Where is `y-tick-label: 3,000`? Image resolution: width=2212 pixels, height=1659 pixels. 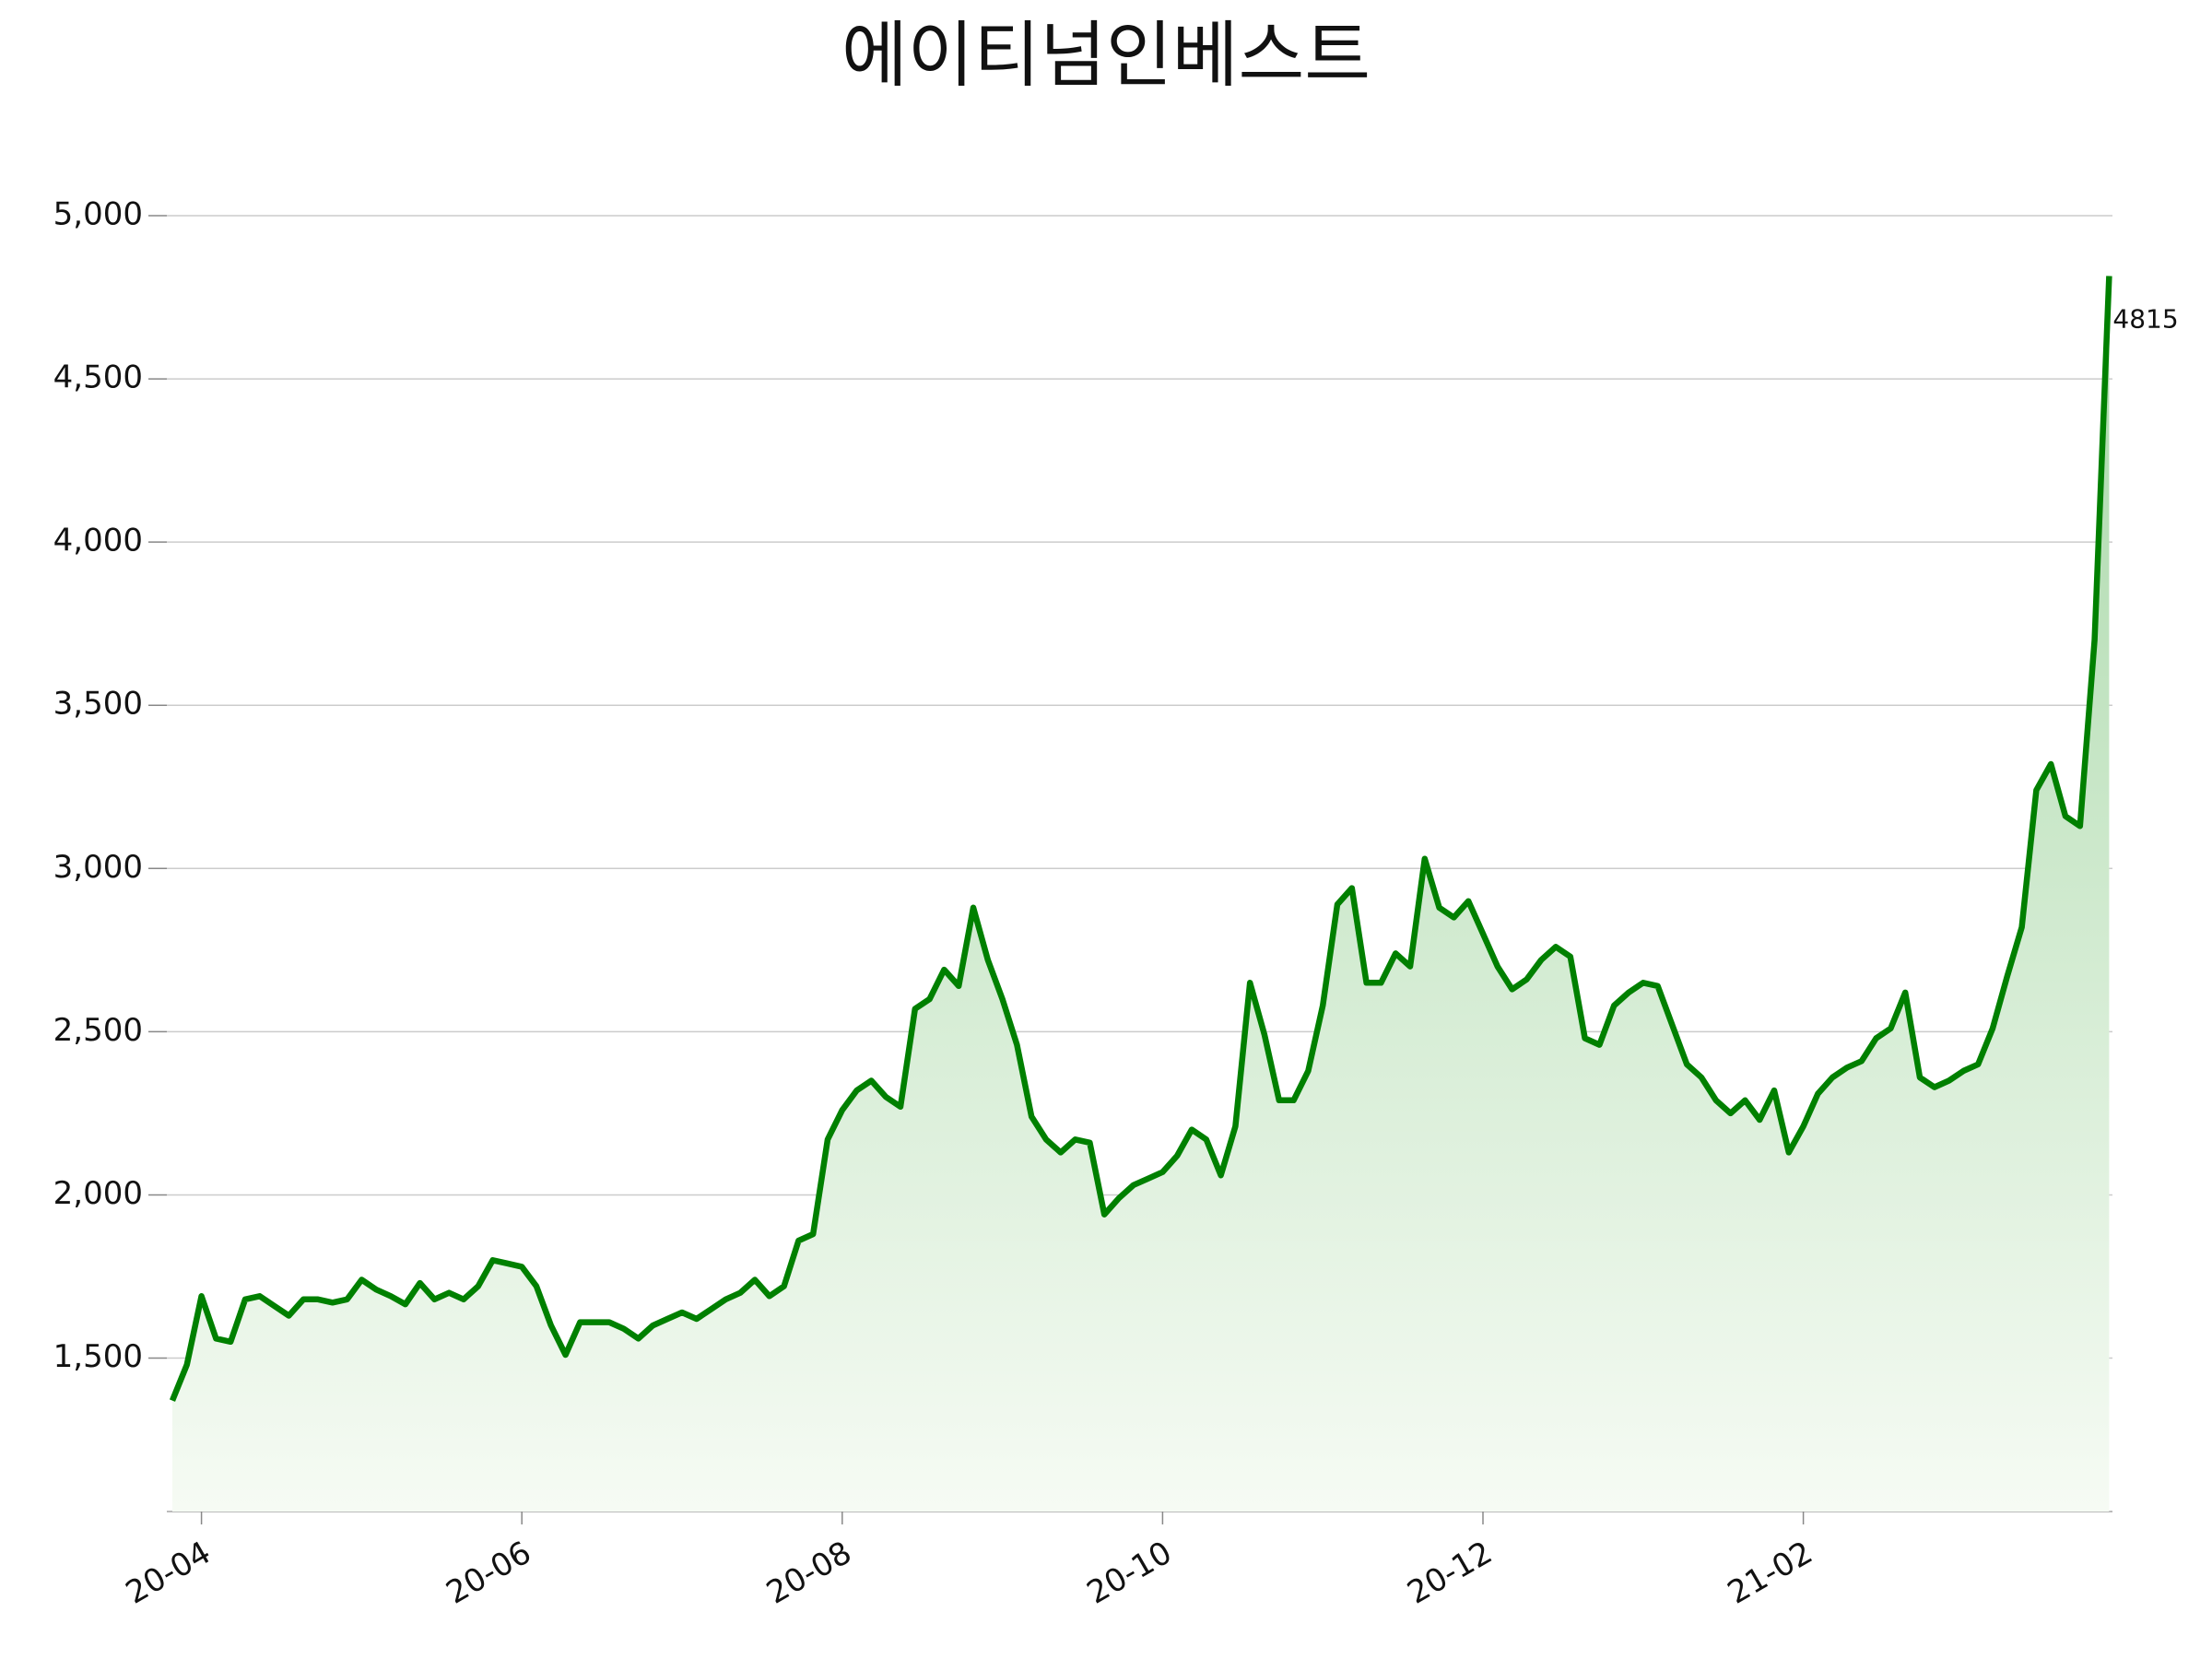 y-tick-label: 3,000 is located at coordinates (98, 867).